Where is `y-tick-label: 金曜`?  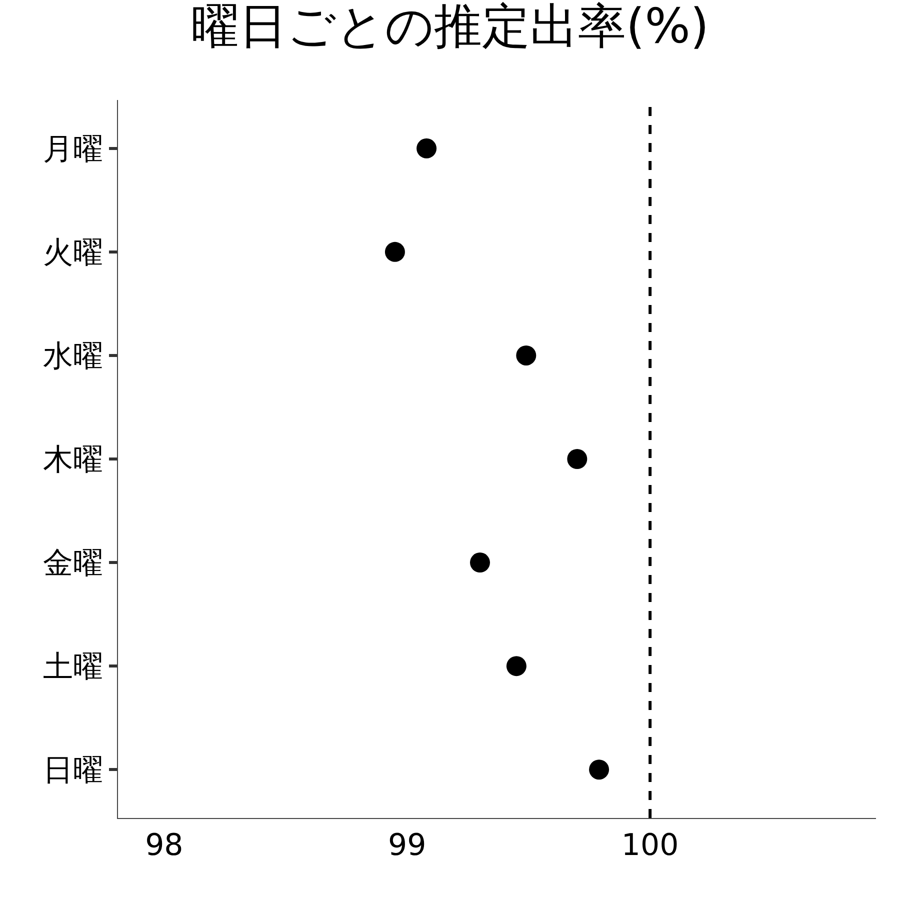
y-tick-label: 金曜 is located at coordinates (73, 564).